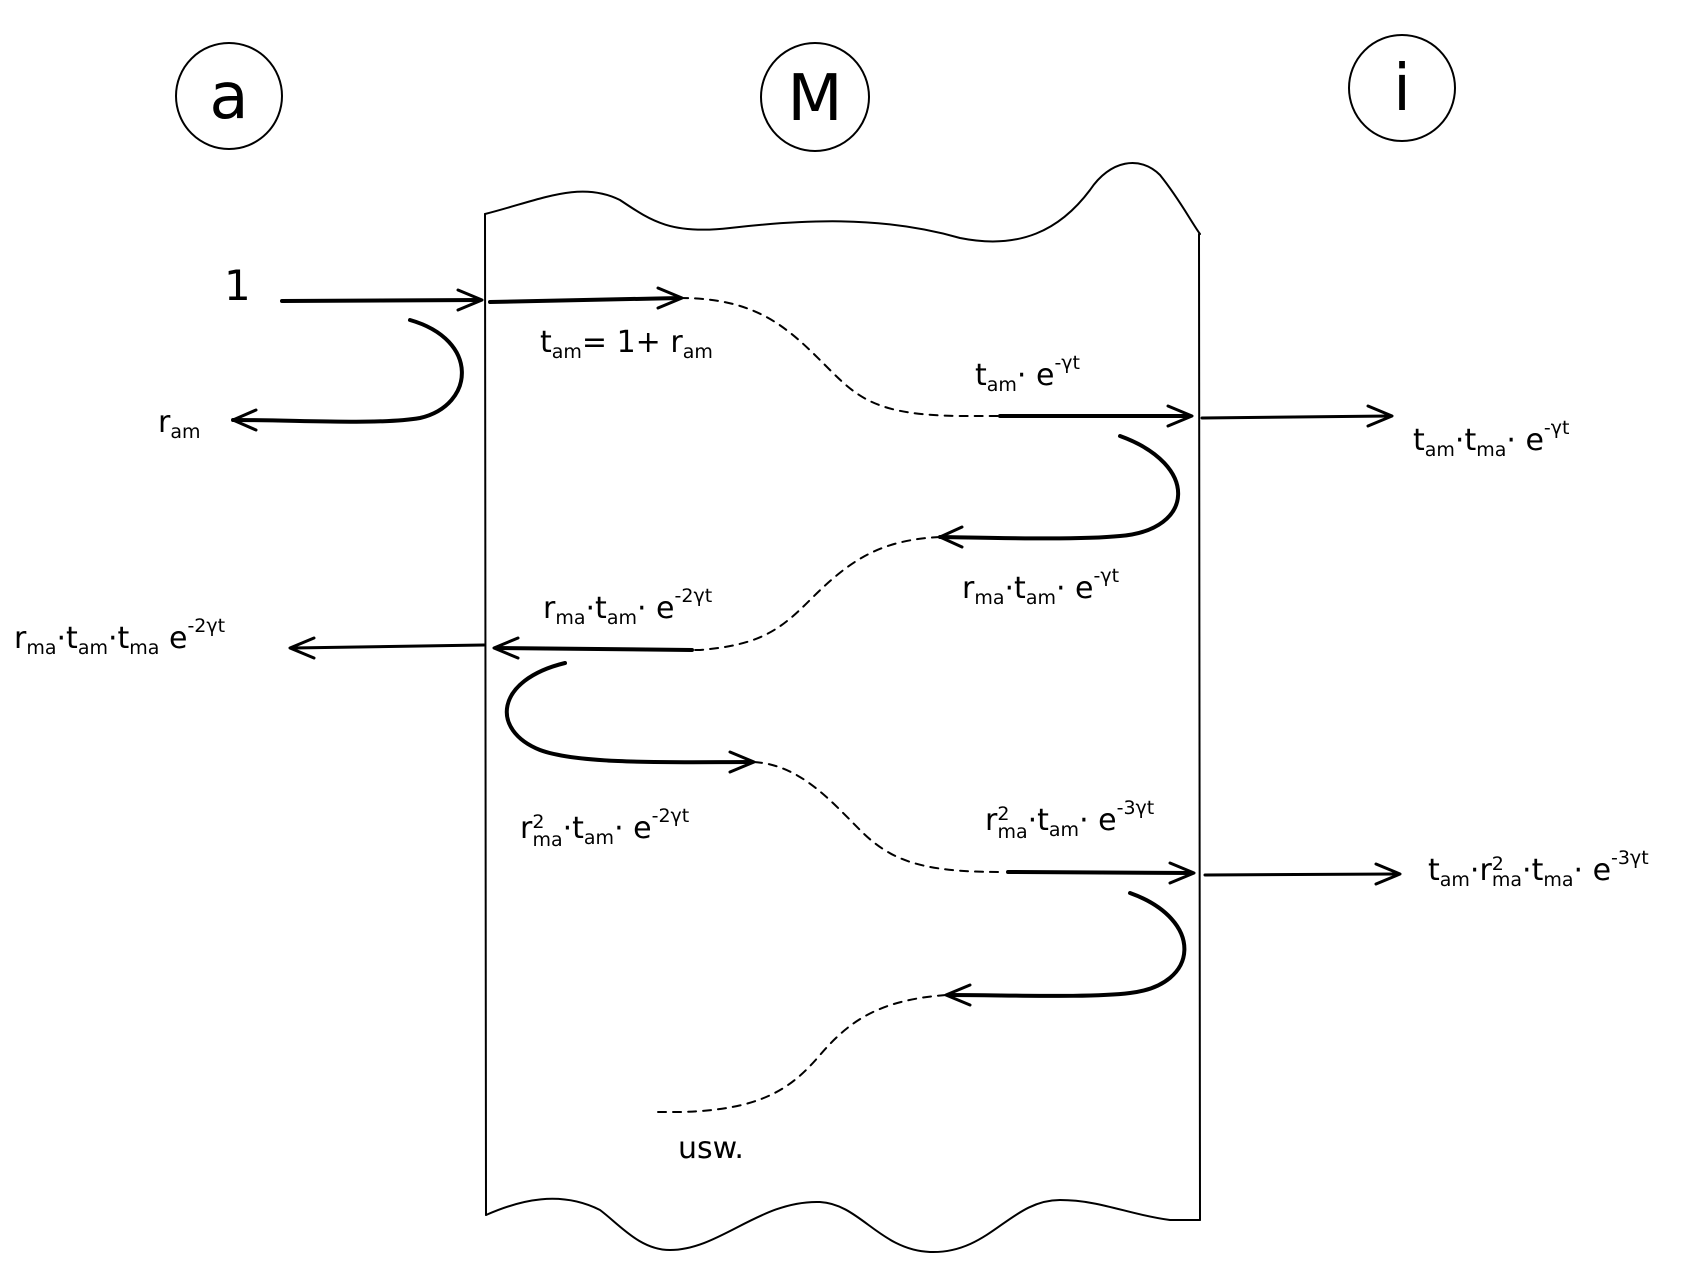 This screenshot has height=1263, width=1704. I want to click on output-right-2-arrow, so click(1302, 874).